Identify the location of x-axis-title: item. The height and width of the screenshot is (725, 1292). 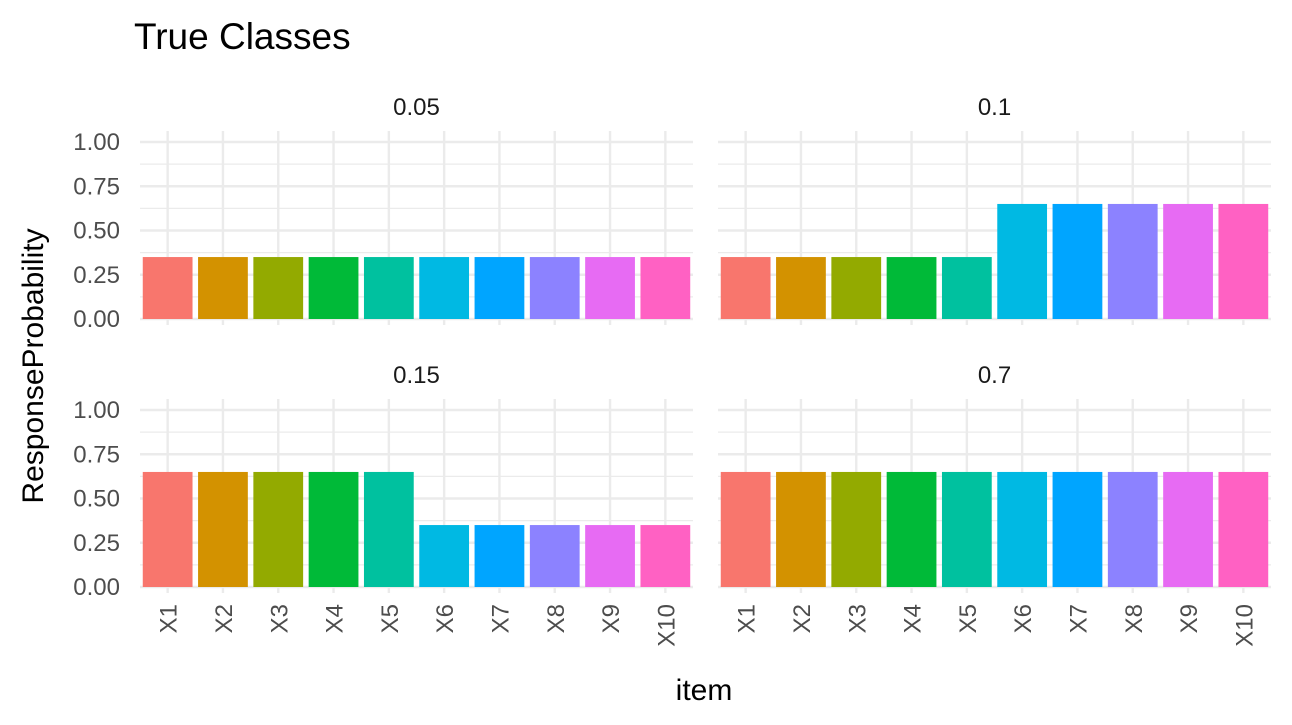
(704, 690).